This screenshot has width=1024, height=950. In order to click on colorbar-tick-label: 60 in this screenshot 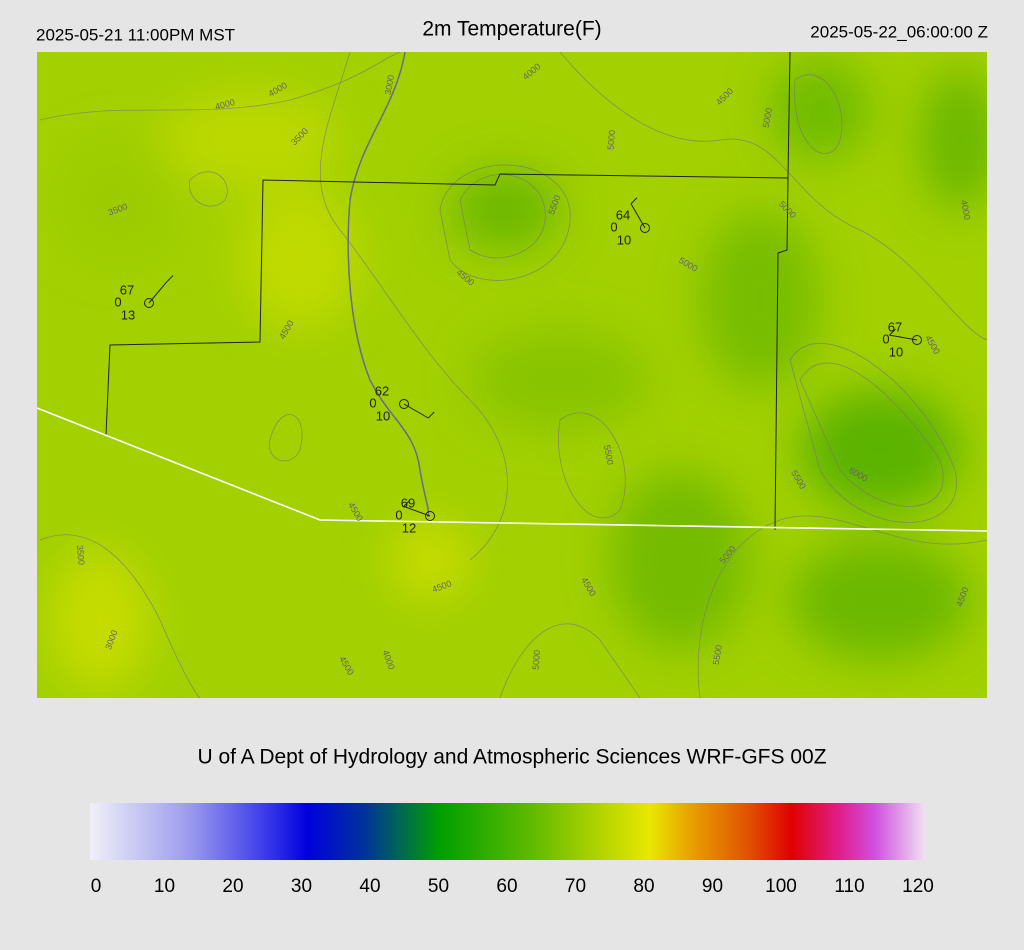, I will do `click(506, 886)`.